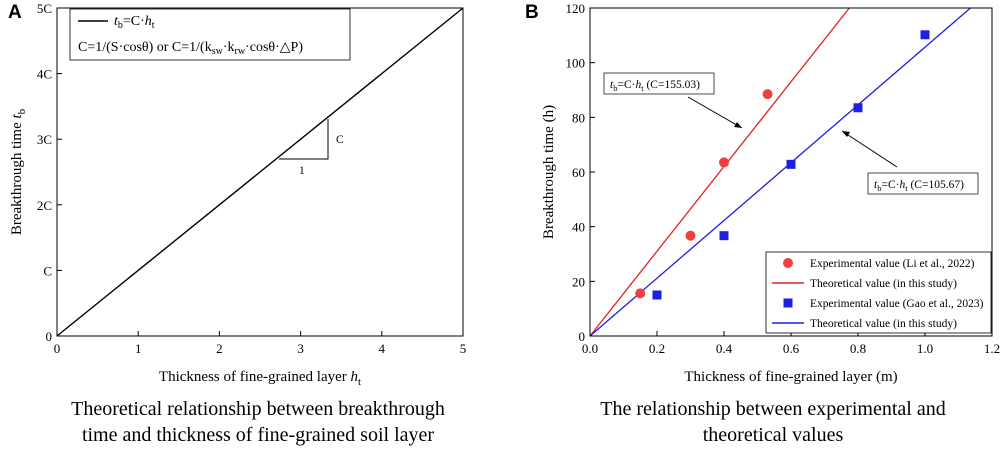 The height and width of the screenshot is (449, 1003). What do you see at coordinates (992, 348) in the screenshot?
I see `panel-b-x-tick-label: 1.2` at bounding box center [992, 348].